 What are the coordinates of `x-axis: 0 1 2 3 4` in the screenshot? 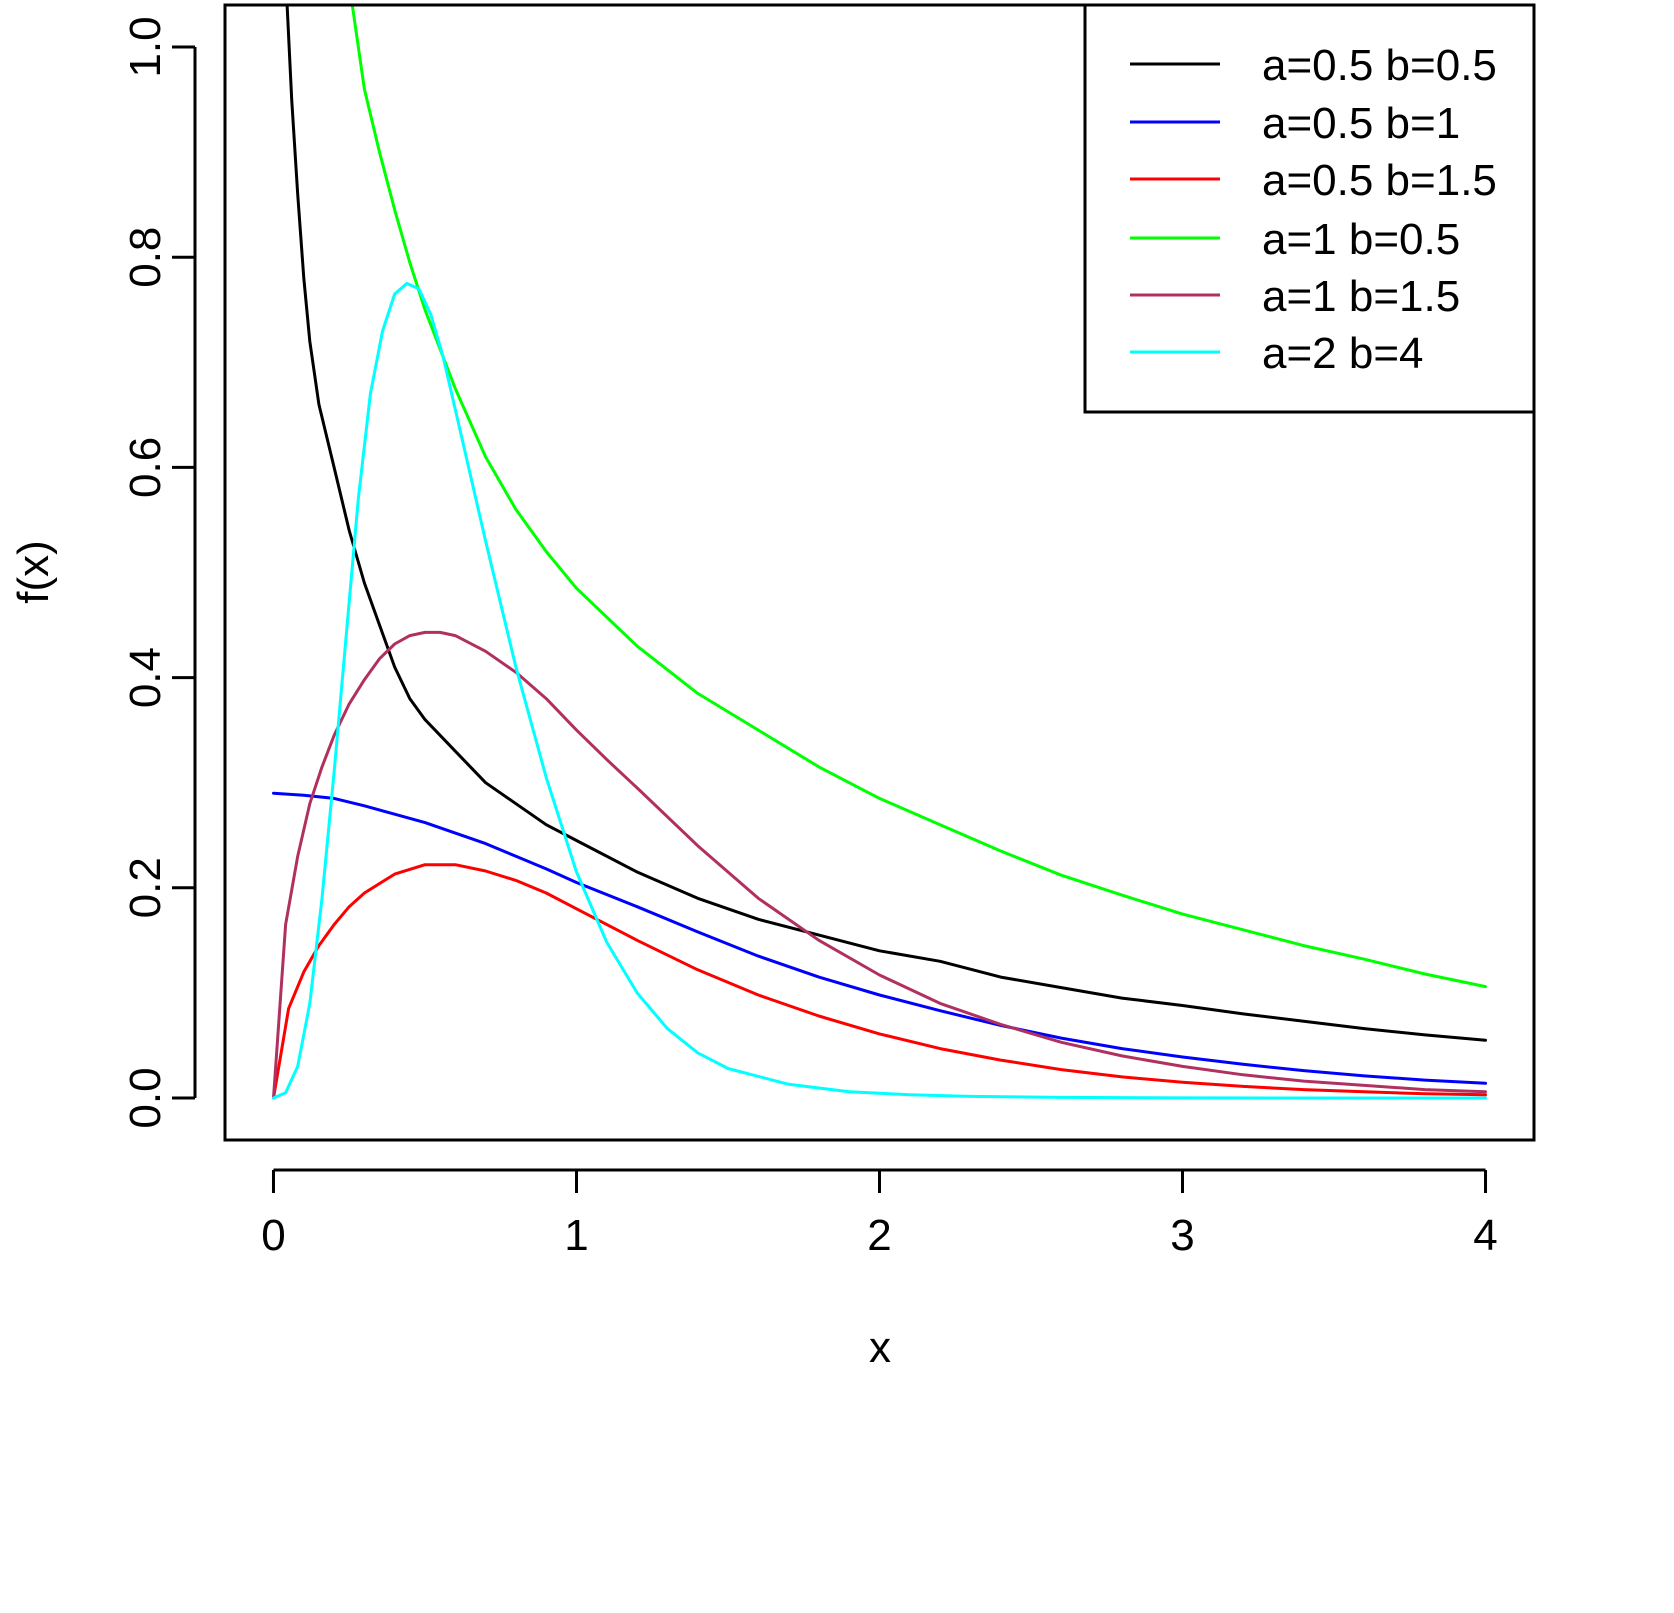 It's located at (879, 1214).